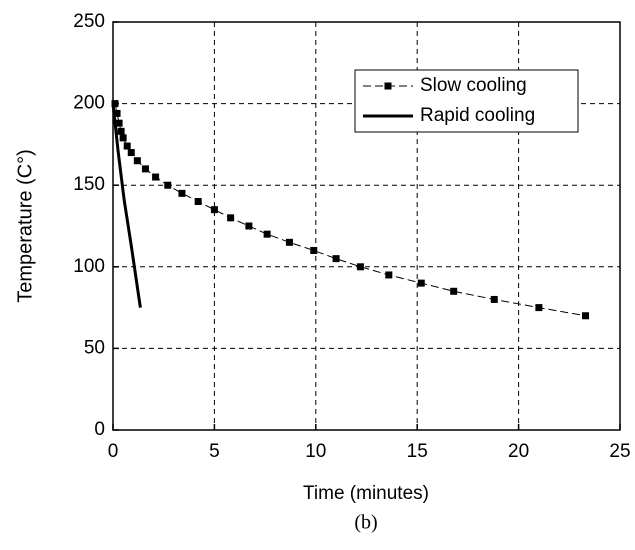 The width and height of the screenshot is (635, 550). What do you see at coordinates (94, 347) in the screenshot?
I see `y-tick-label: 50` at bounding box center [94, 347].